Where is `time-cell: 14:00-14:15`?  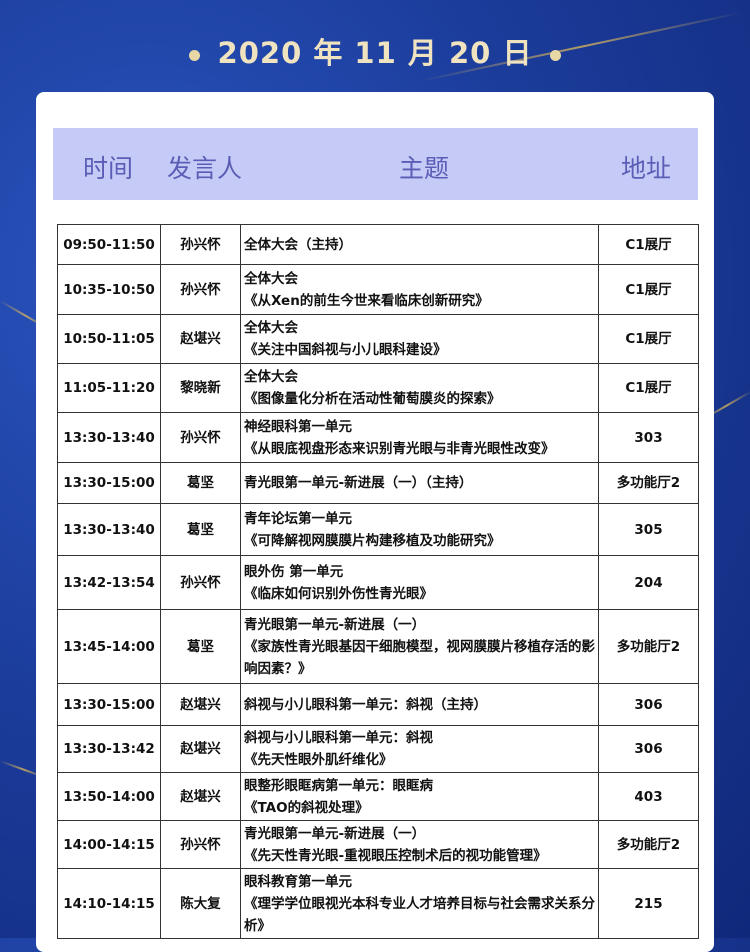 time-cell: 14:00-14:15 is located at coordinates (109, 845).